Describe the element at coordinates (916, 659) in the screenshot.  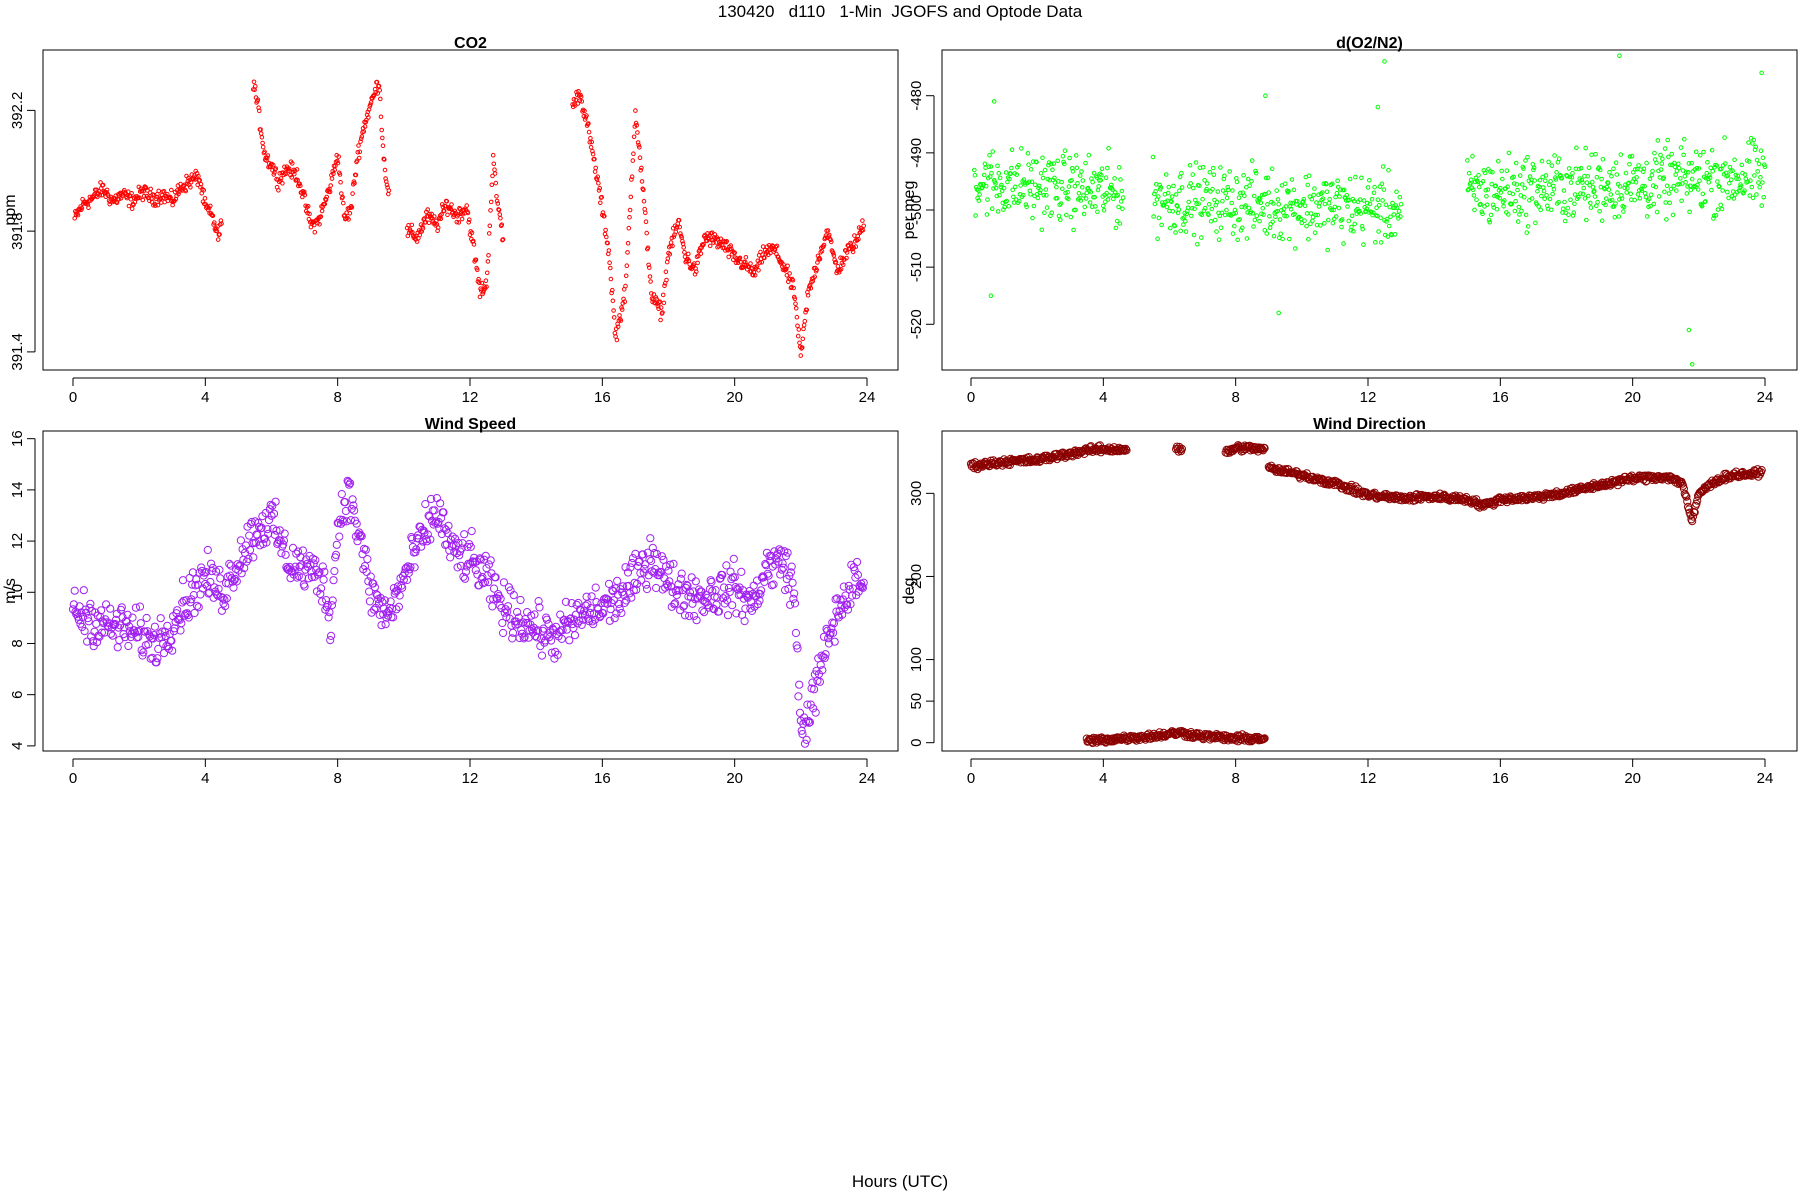
I see `wind-direction-y-tick-label: 100` at that location.